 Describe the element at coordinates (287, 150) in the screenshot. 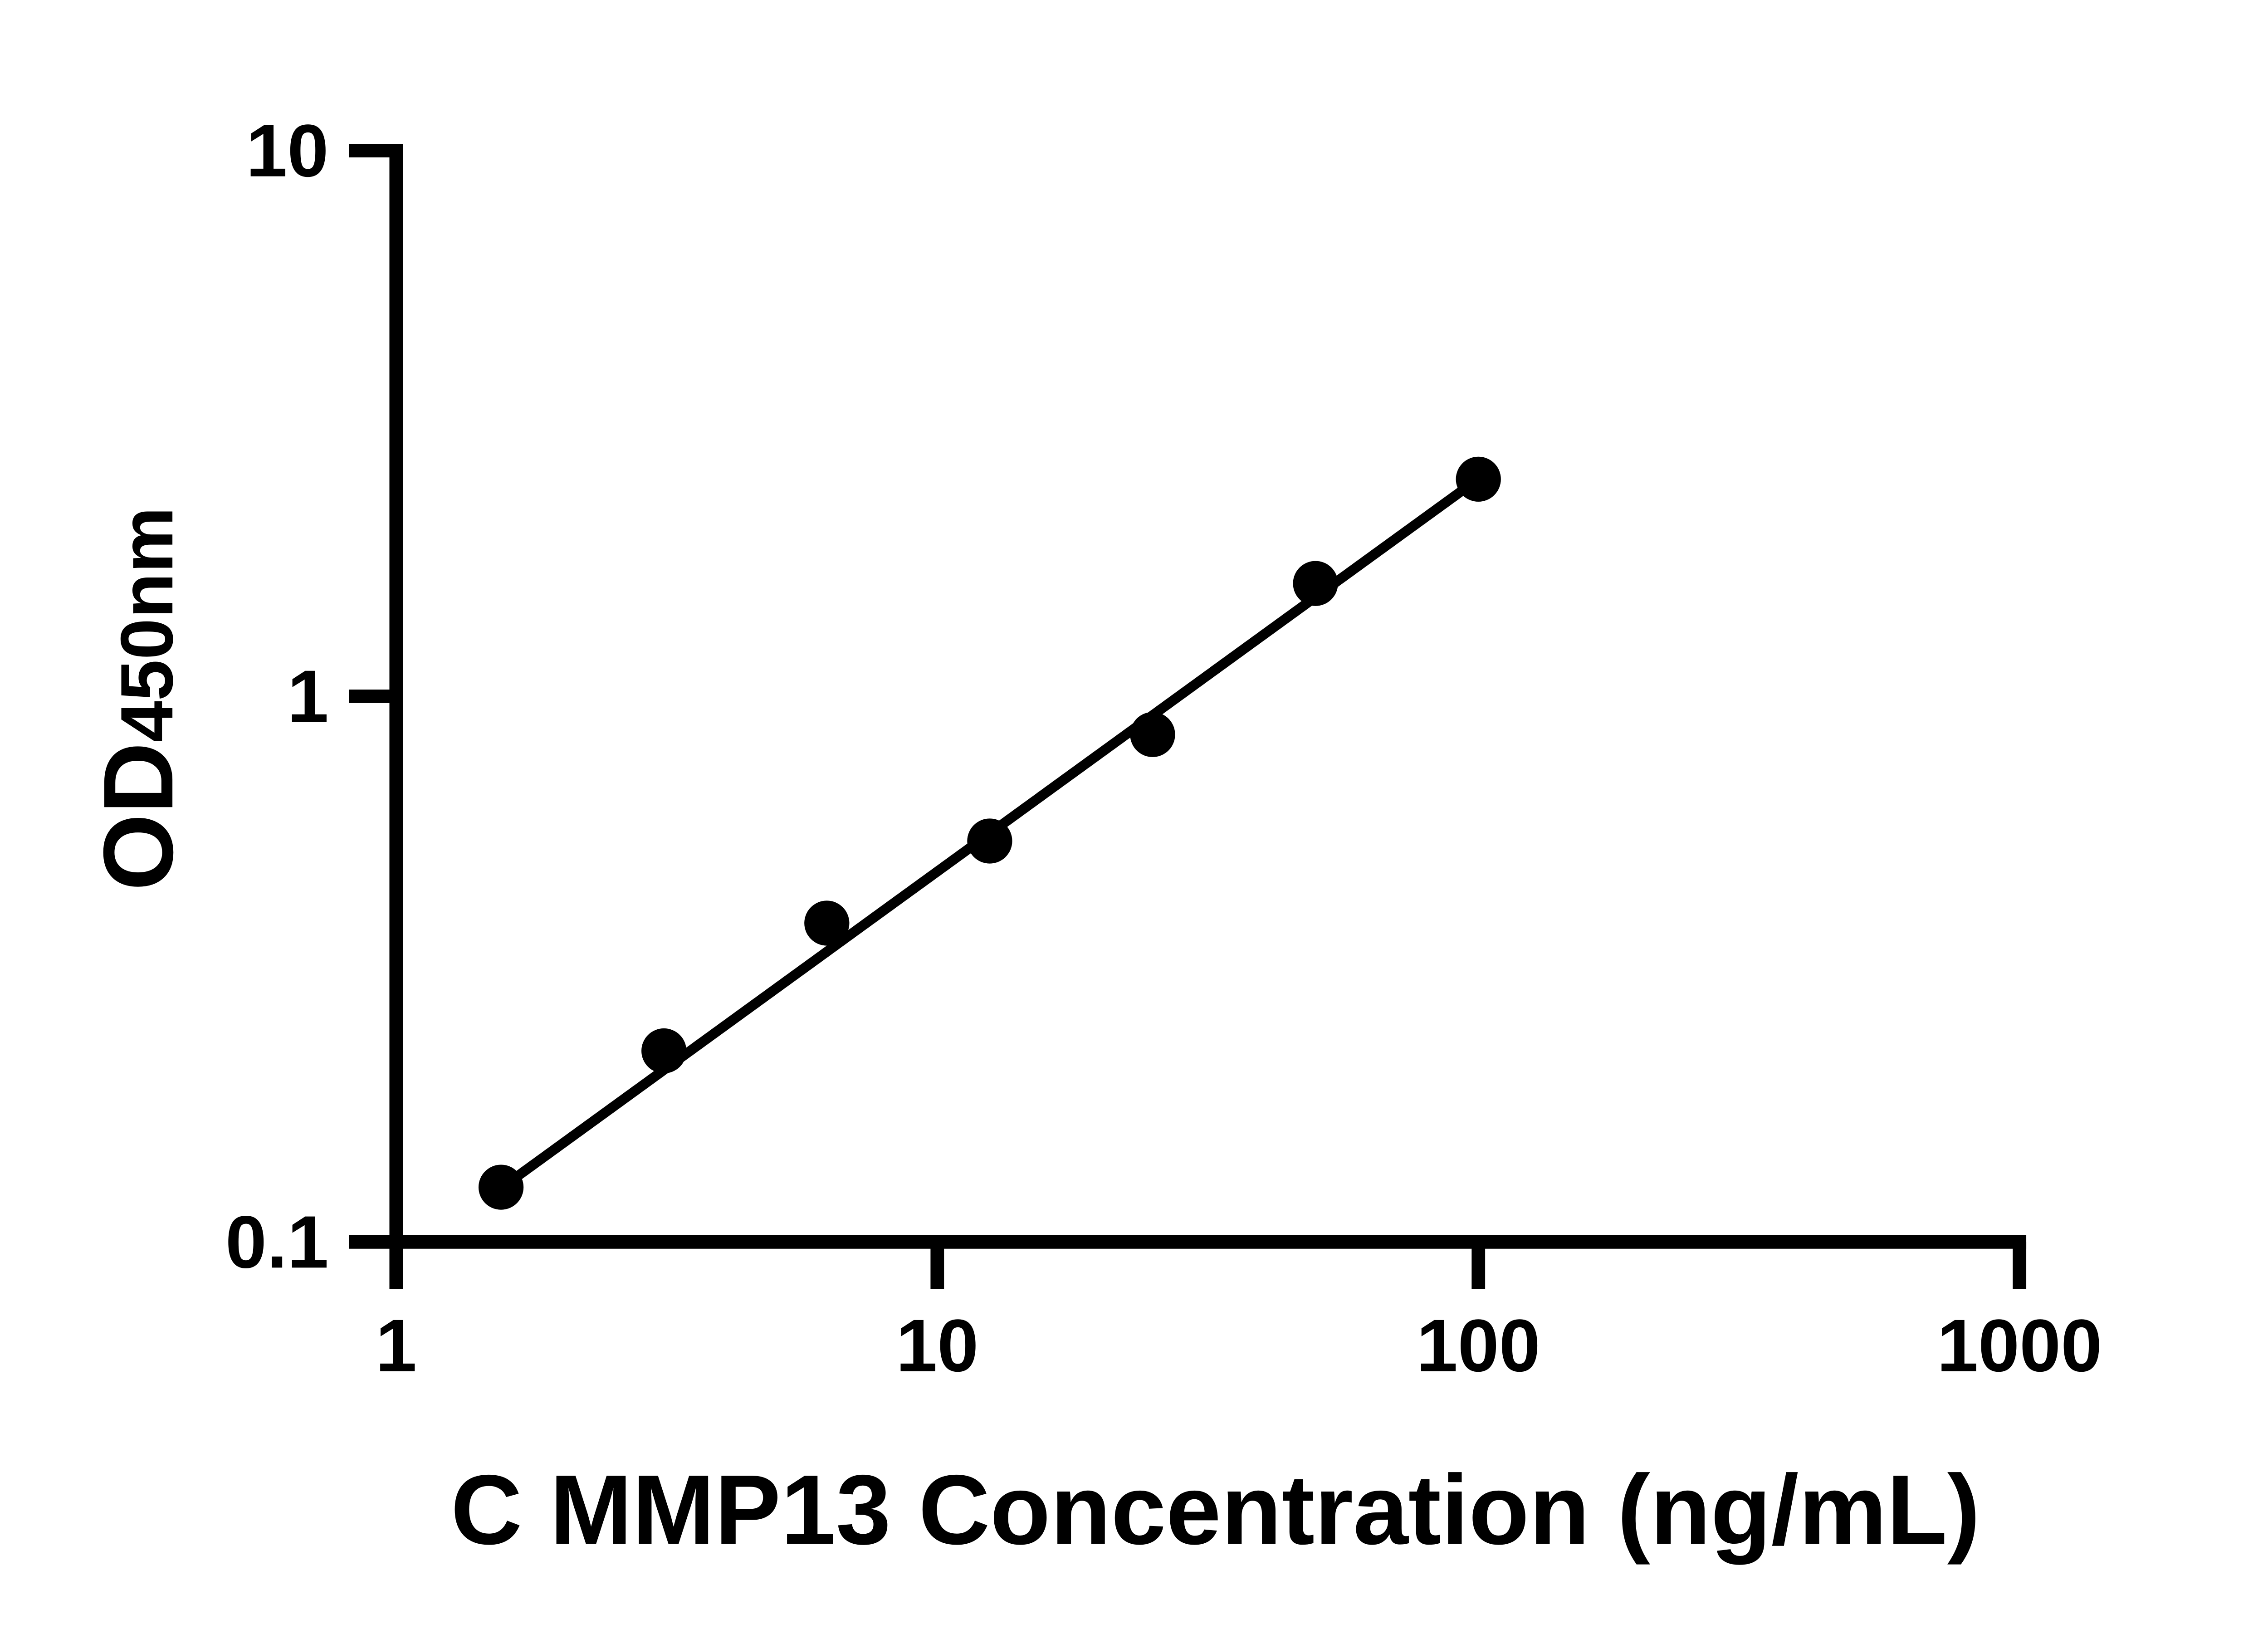

I see `y-tick-label: 10` at that location.